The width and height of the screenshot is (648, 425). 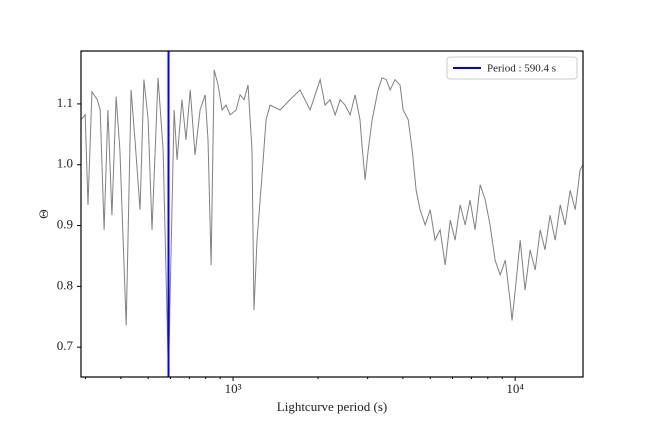 What do you see at coordinates (515, 388) in the screenshot?
I see `x-tick-label: 10⁴` at bounding box center [515, 388].